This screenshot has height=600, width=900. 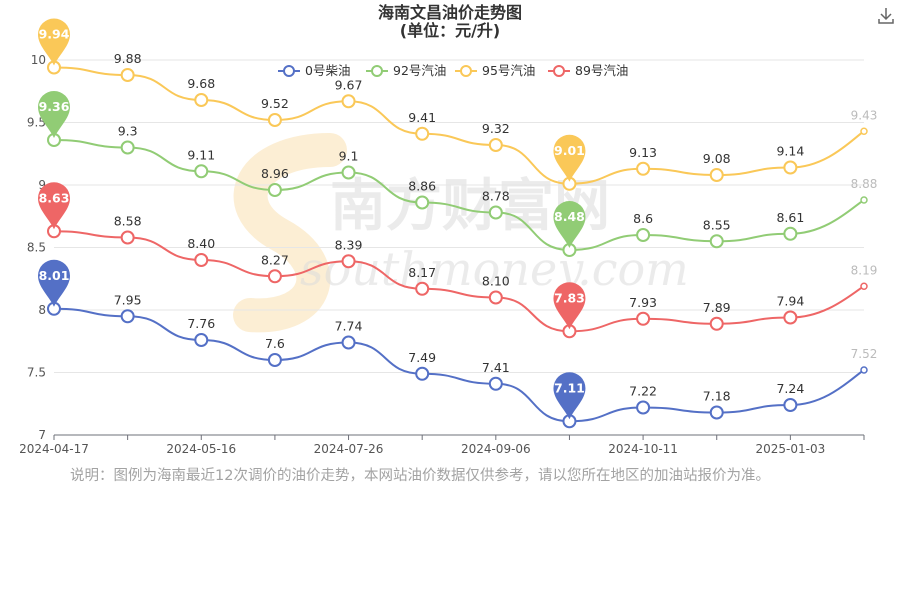 I want to click on data-label: 7.93, so click(x=643, y=302).